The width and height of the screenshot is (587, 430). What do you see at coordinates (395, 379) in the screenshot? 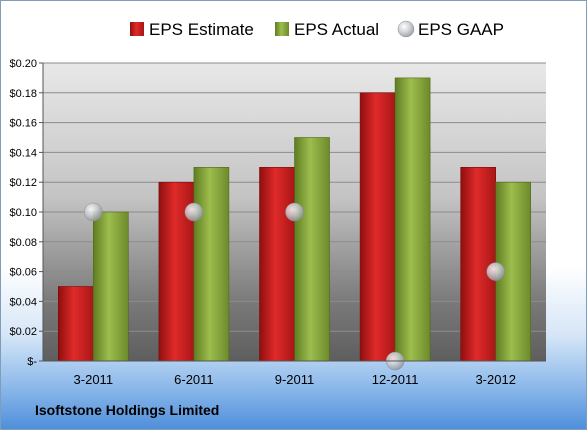
I see `x-tick-label: 12-2011` at bounding box center [395, 379].